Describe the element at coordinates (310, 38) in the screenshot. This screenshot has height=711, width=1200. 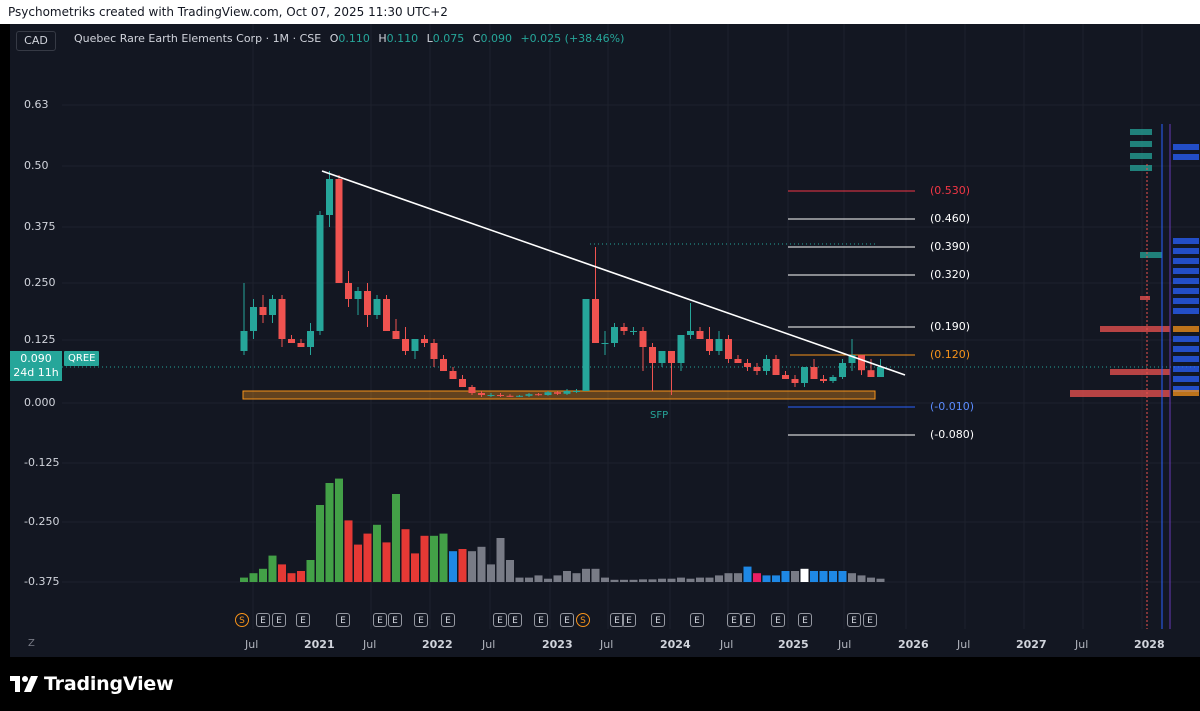
I see `exchange: CSE` at that location.